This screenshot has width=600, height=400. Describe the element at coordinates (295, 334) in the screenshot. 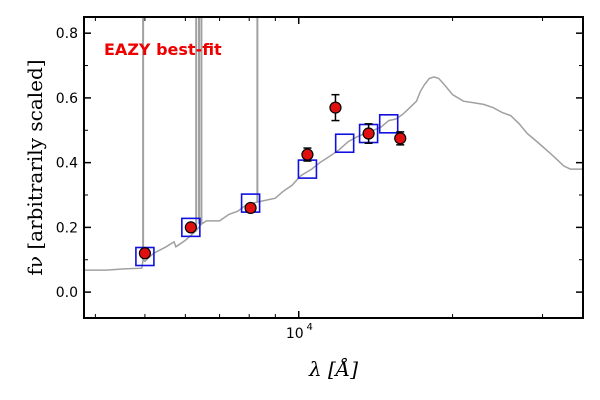

I see `x-tick-label: 10` at that location.